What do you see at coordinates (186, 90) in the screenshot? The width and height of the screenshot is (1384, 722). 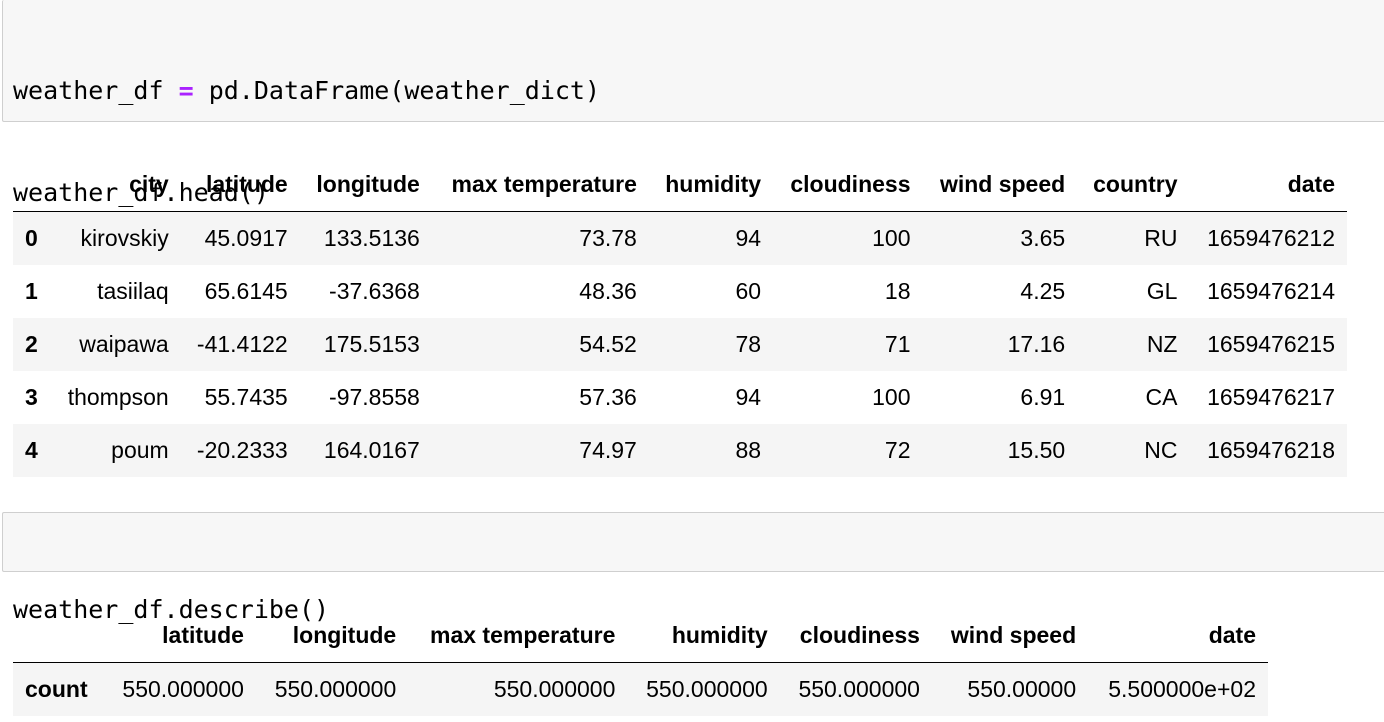 I see `assign-operator: =` at bounding box center [186, 90].